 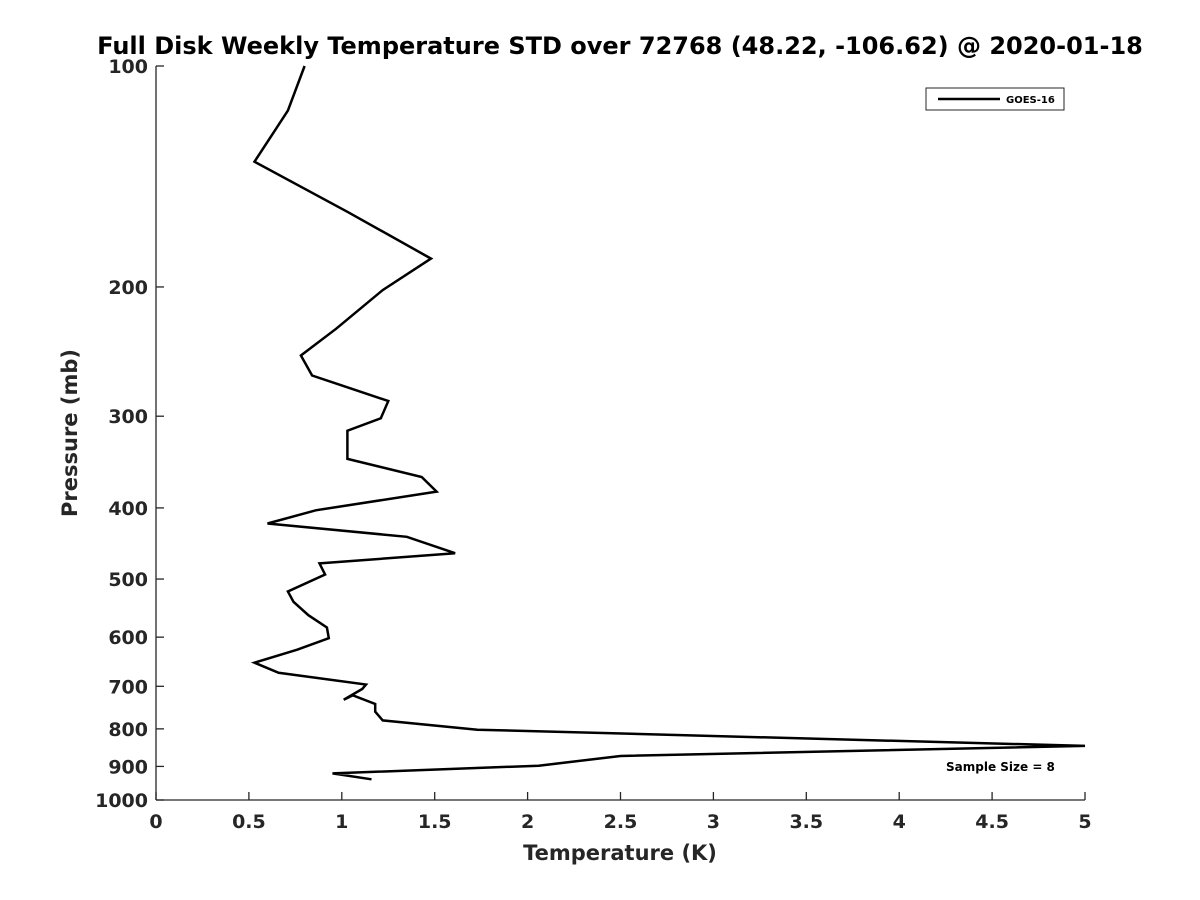 What do you see at coordinates (1000, 767) in the screenshot?
I see `sample-size-annotation: Sample Size = 8` at bounding box center [1000, 767].